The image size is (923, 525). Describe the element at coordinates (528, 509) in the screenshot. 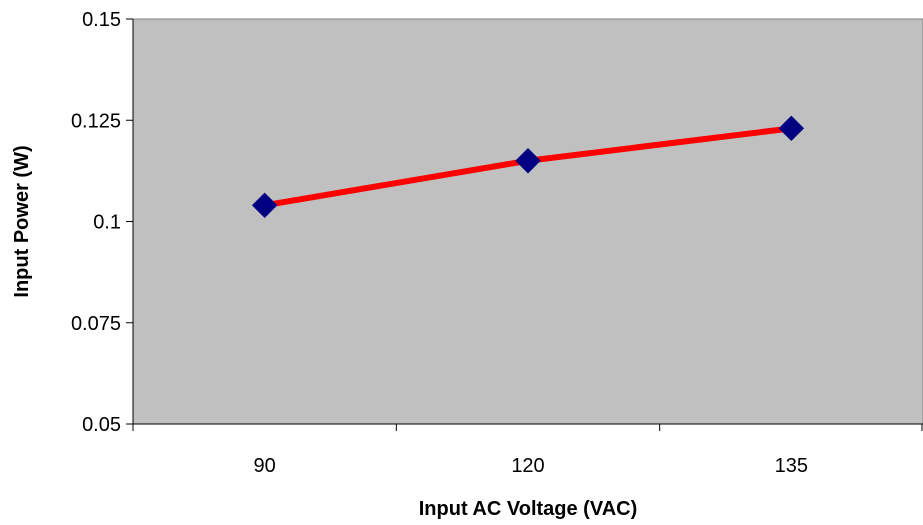

I see `x-axis-title: Input AC Voltage (VAC)` at that location.